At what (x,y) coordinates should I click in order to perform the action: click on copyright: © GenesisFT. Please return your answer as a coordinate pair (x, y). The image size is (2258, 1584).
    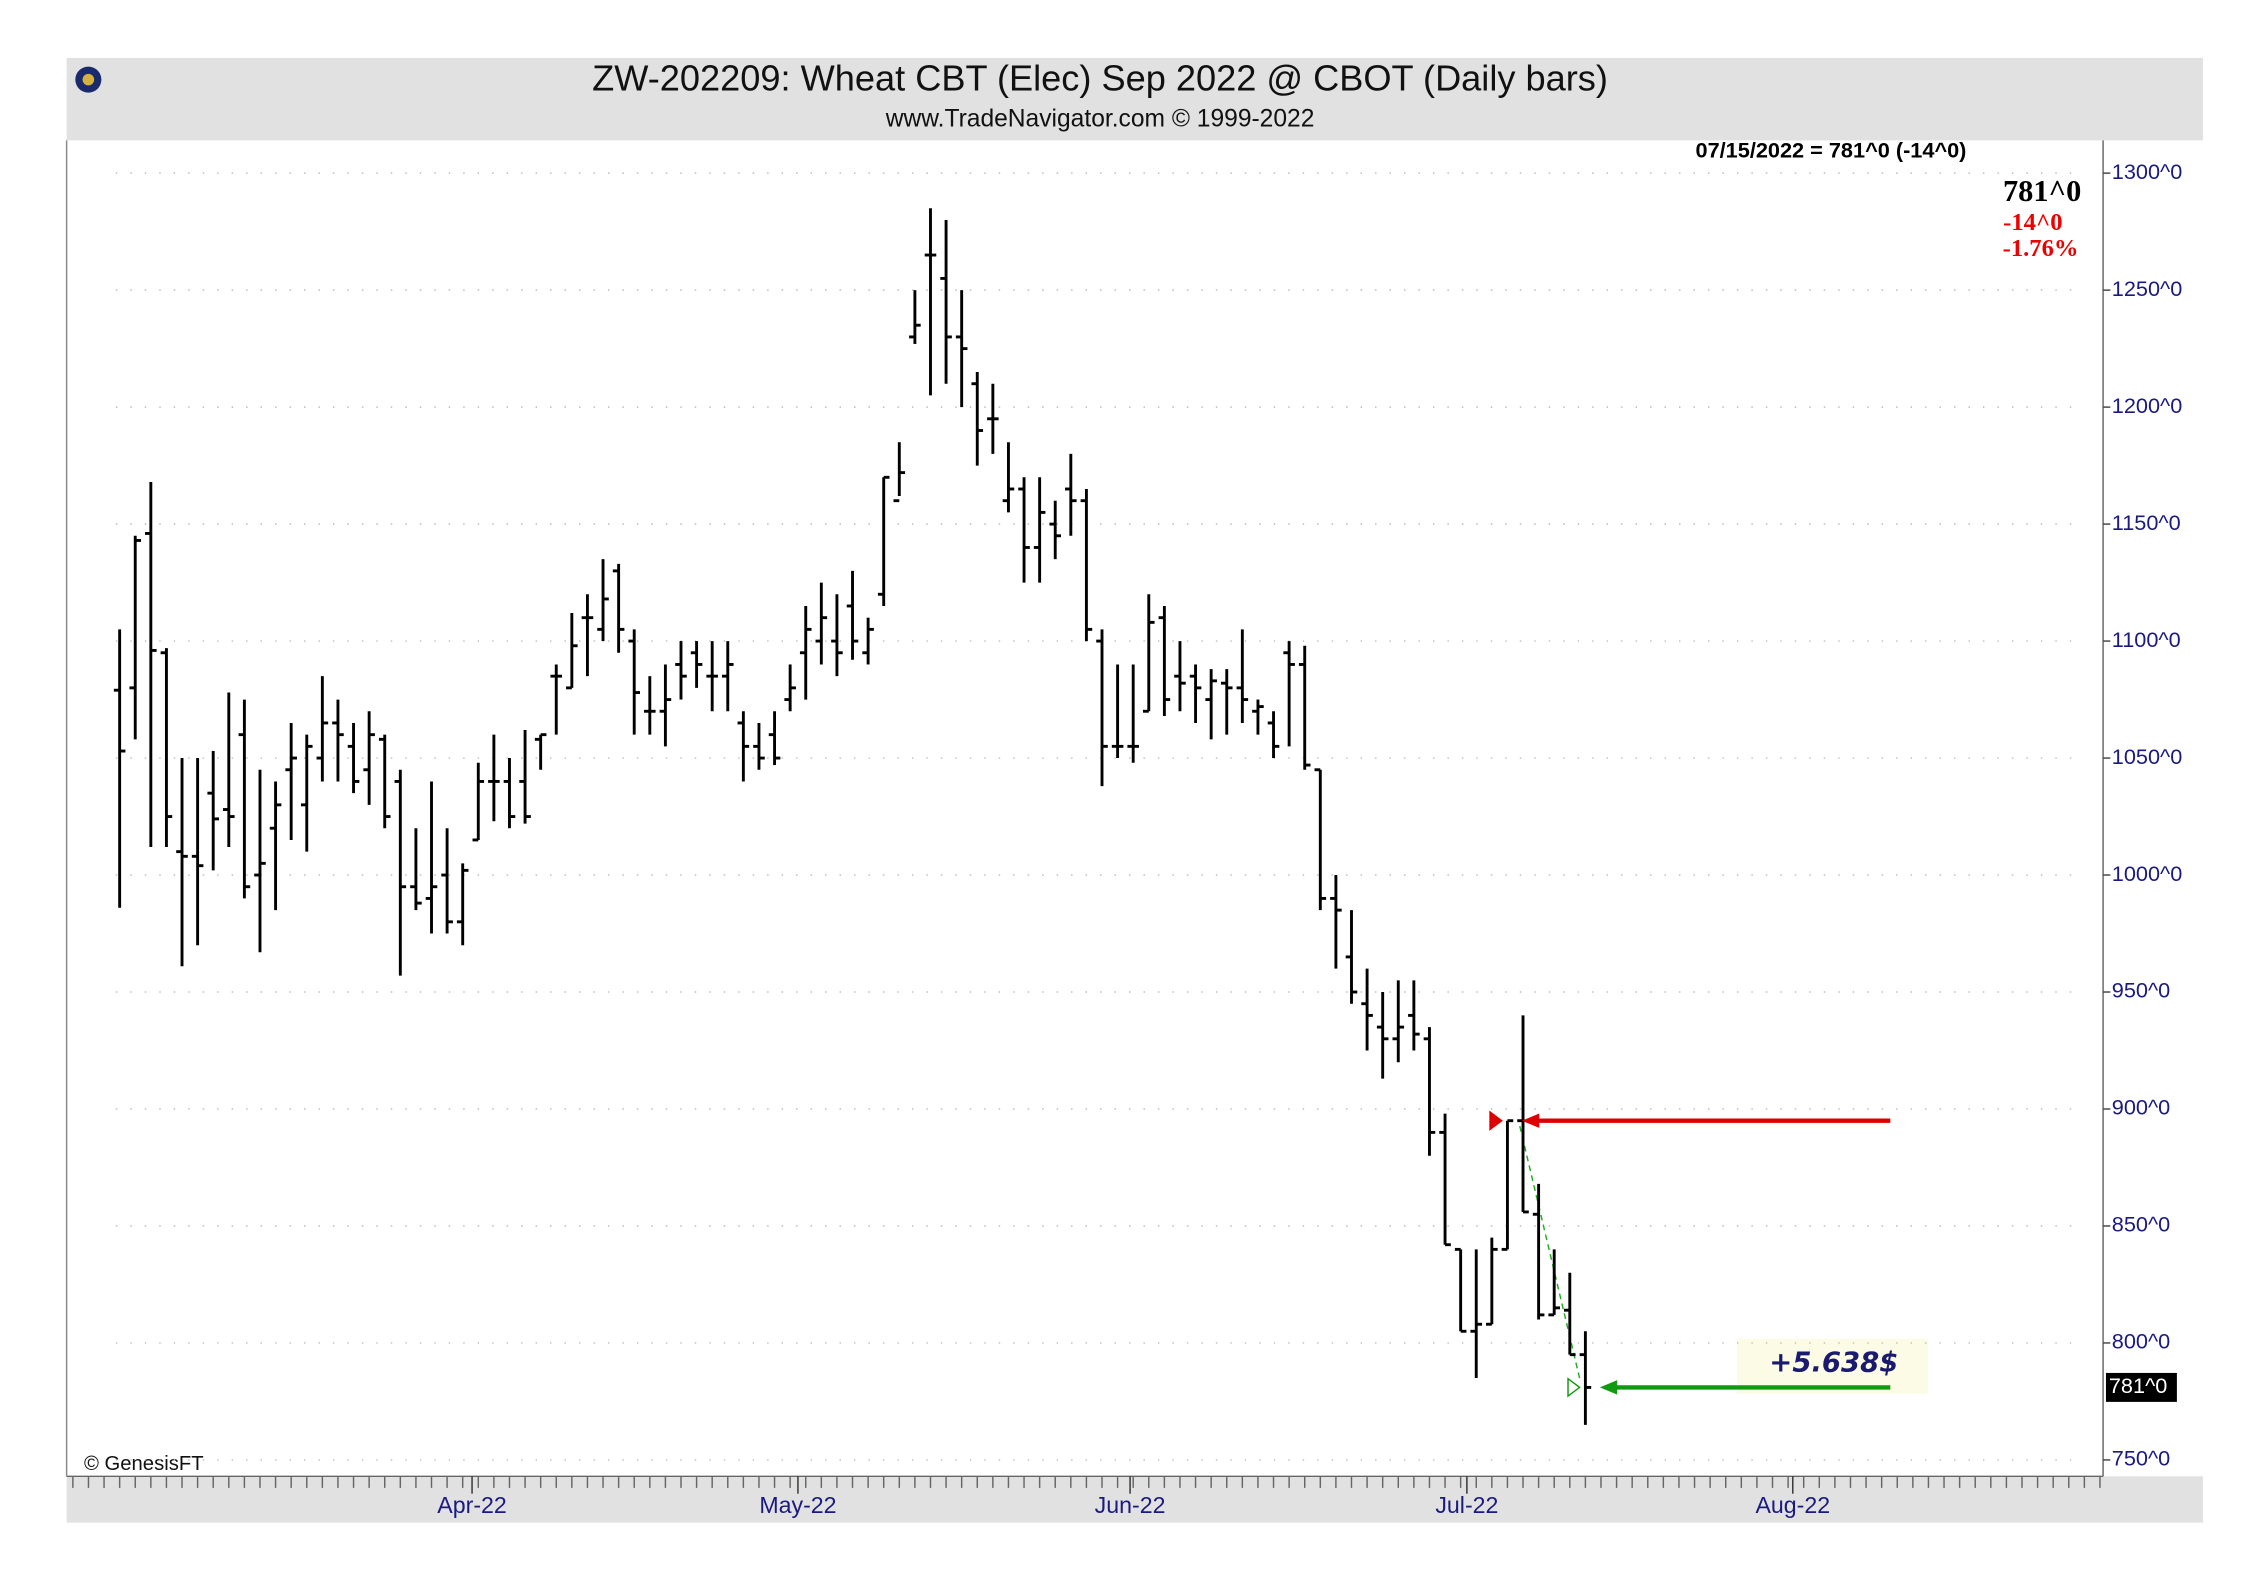
    Looking at the image, I should click on (144, 1464).